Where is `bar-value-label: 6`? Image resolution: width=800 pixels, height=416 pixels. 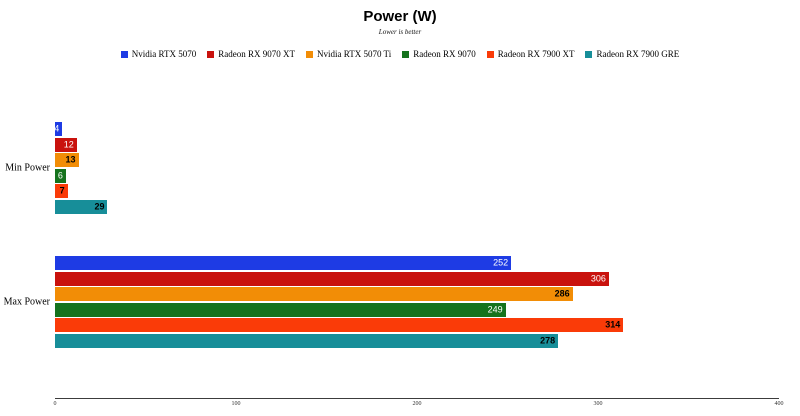
bar-value-label: 6 is located at coordinates (60, 175).